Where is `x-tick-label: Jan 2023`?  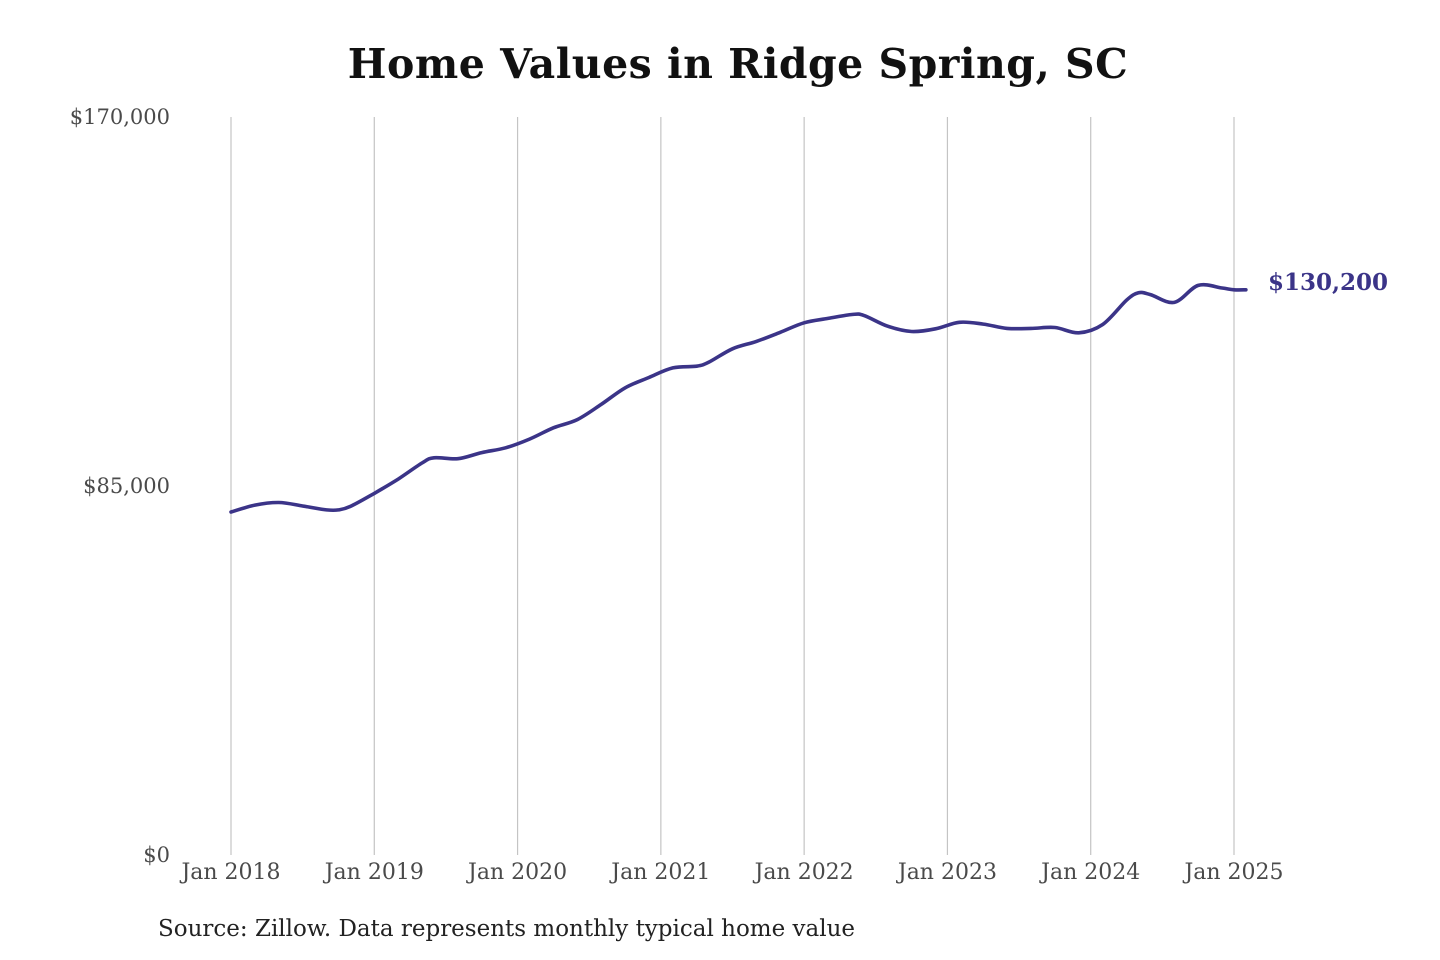 x-tick-label: Jan 2023 is located at coordinates (946, 872).